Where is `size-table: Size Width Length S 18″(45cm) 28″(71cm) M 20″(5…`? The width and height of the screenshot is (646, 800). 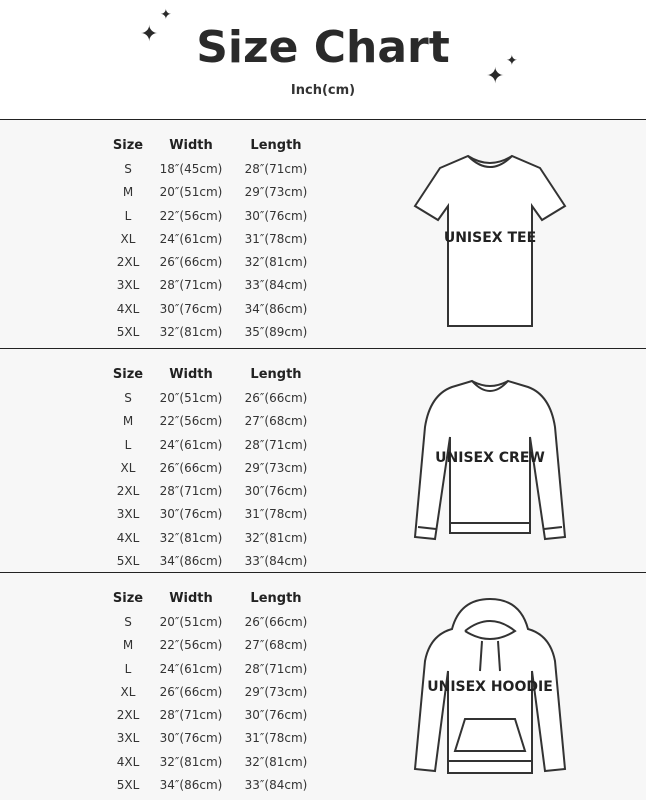
size-table: Size Width Length S 18″(45cm) 28″(71cm) M 20″(5… is located at coordinates (213, 239).